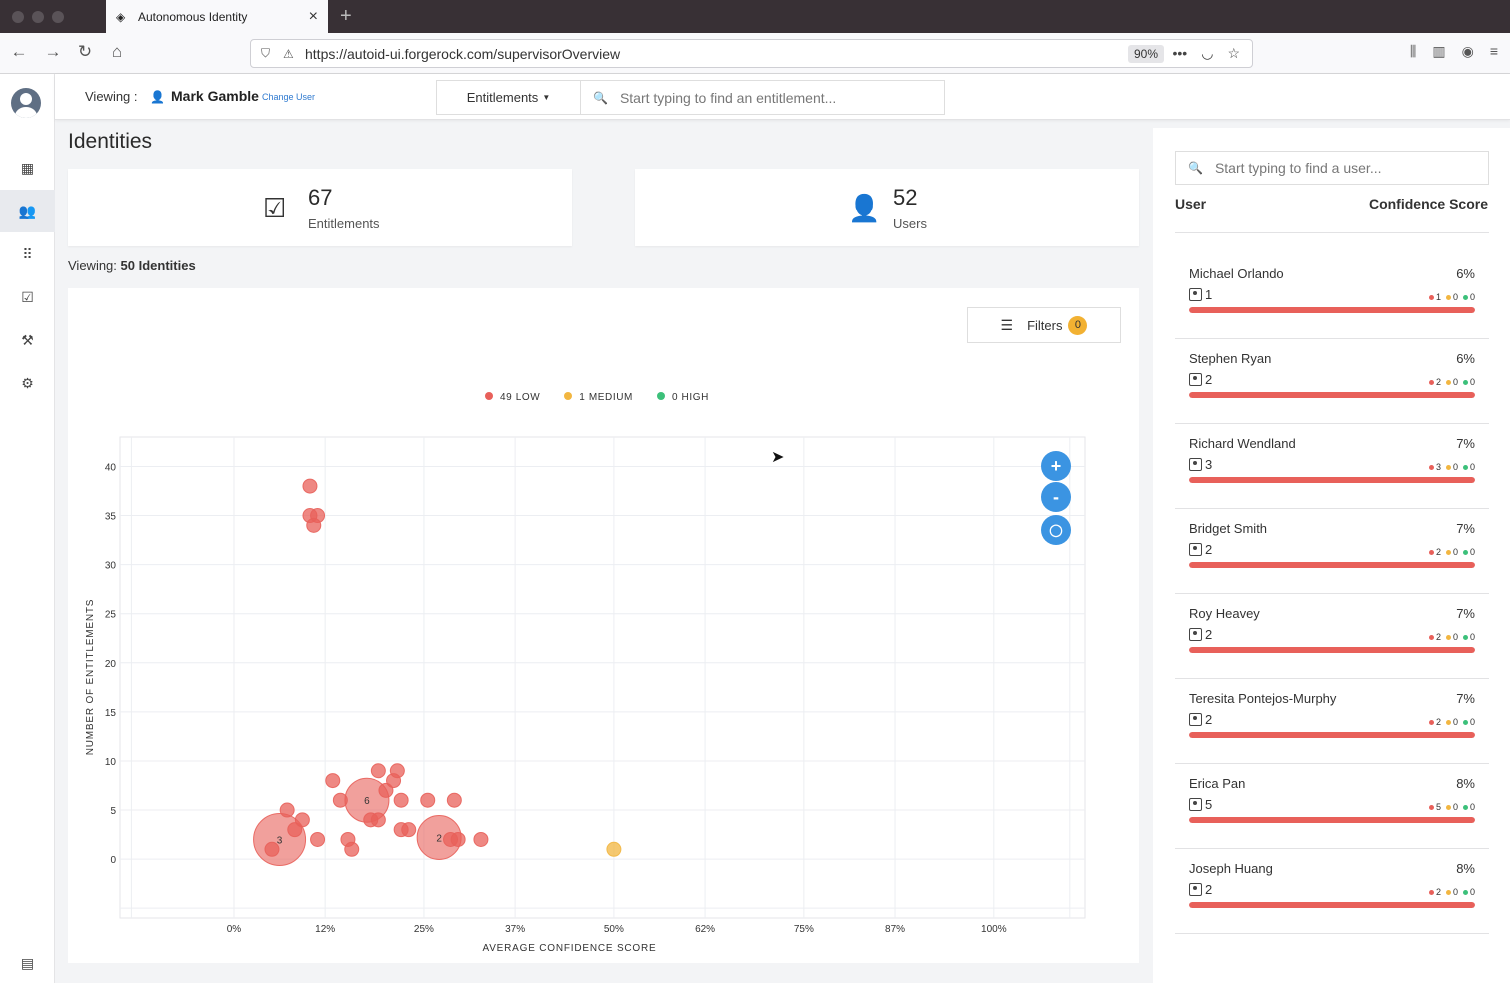 The width and height of the screenshot is (1510, 983). Describe the element at coordinates (520, 397) in the screenshot. I see `legend-low-label: 49 LOW` at that location.